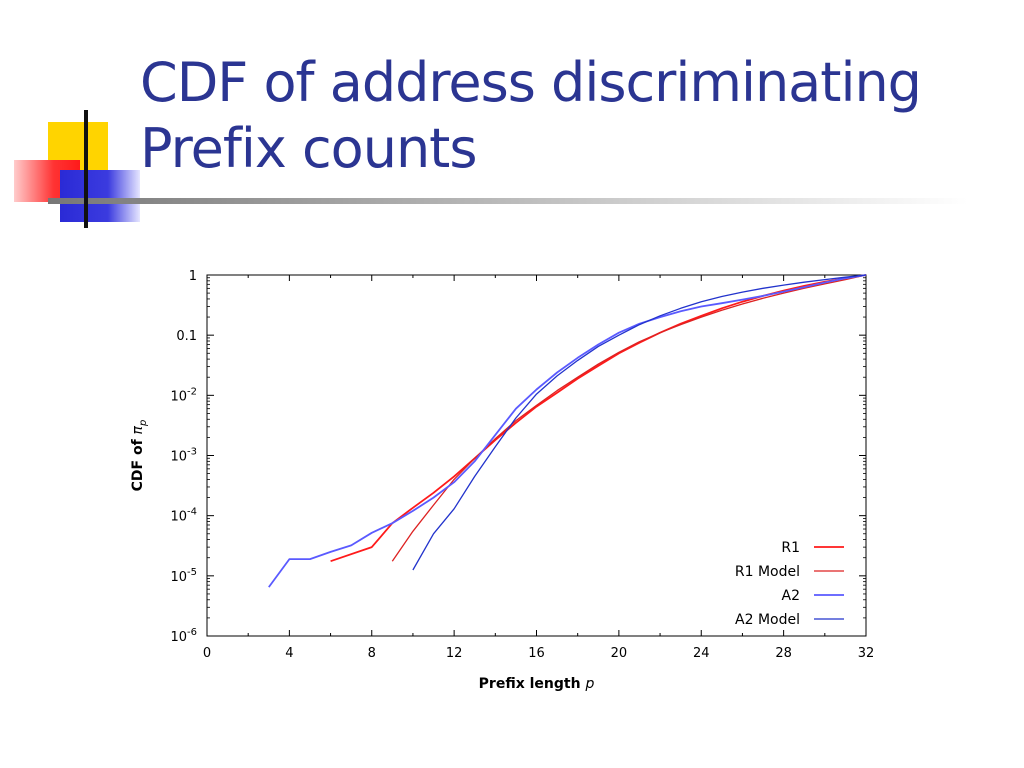 The image size is (1024, 768). What do you see at coordinates (308, 148) in the screenshot?
I see `slide-title-line-2: Prefix counts` at bounding box center [308, 148].